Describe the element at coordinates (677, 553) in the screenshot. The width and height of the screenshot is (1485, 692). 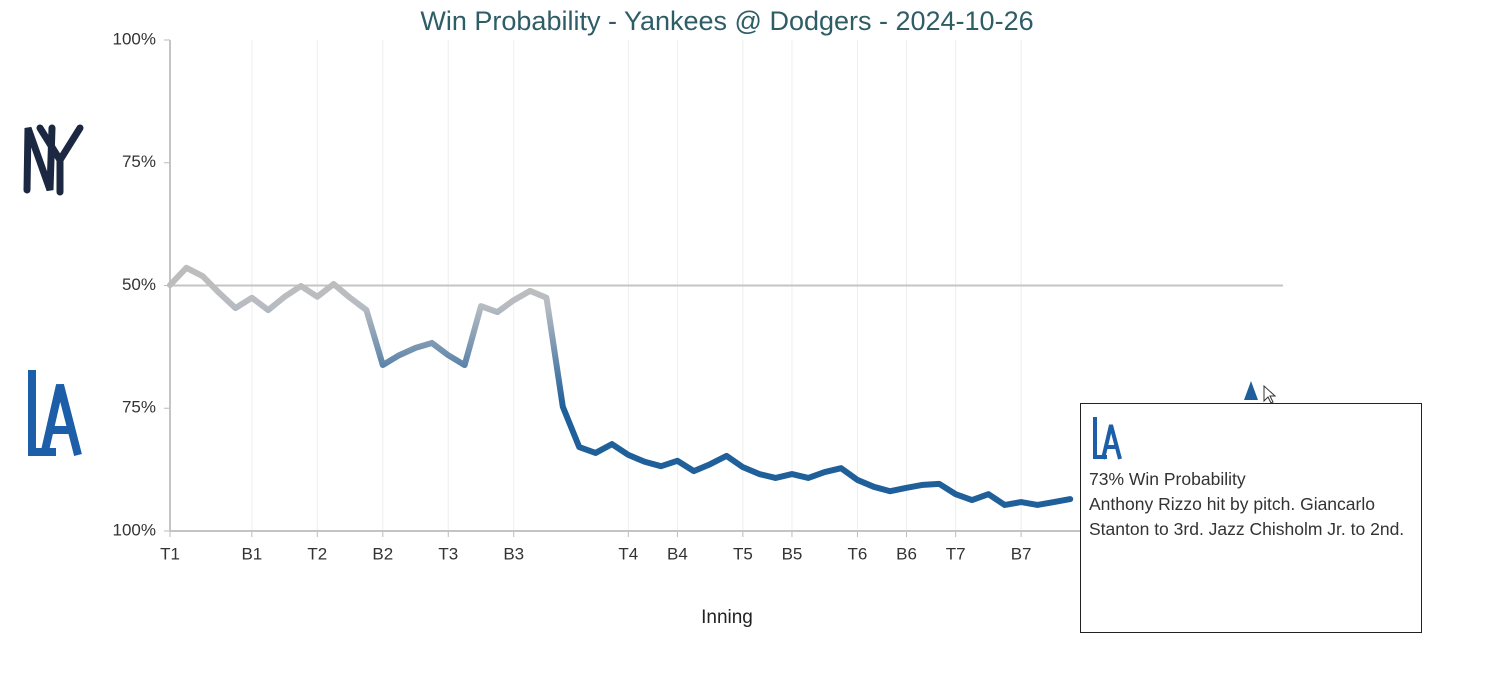
I see `x-tick-label: B4` at that location.